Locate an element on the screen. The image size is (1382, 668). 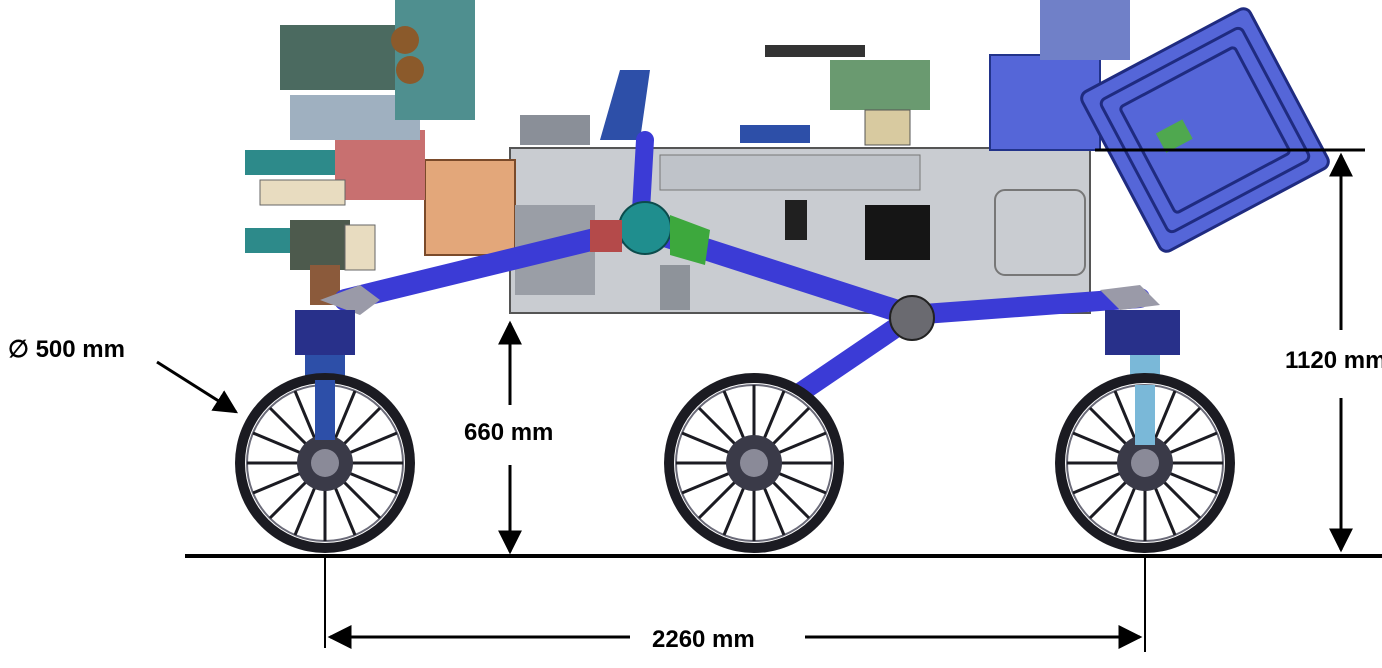
wheel-diameter-callout: ∅ 500 mm is located at coordinates (123, 375).